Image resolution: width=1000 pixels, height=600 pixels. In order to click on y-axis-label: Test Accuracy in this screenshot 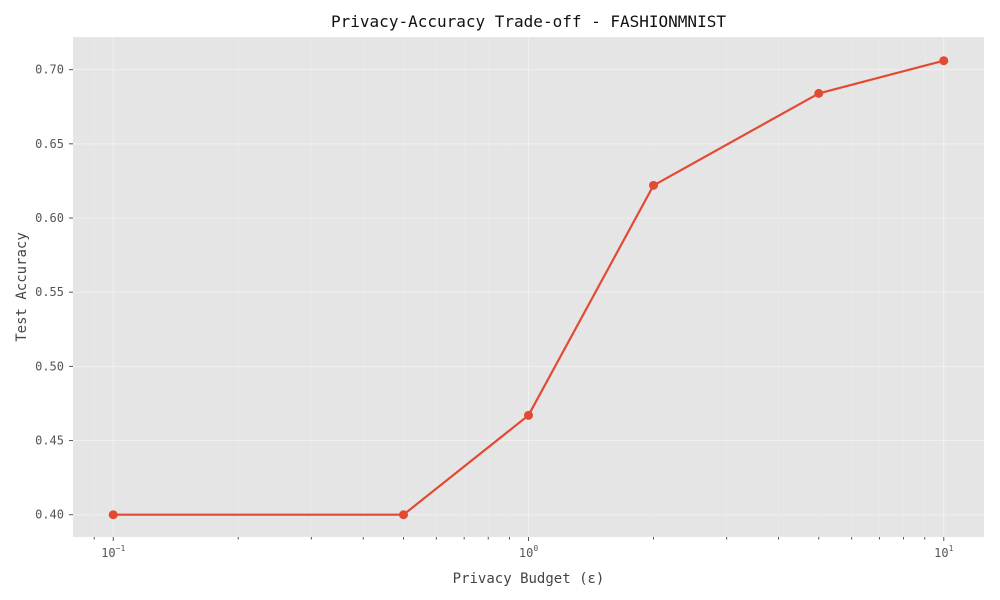, I will do `click(22, 287)`.